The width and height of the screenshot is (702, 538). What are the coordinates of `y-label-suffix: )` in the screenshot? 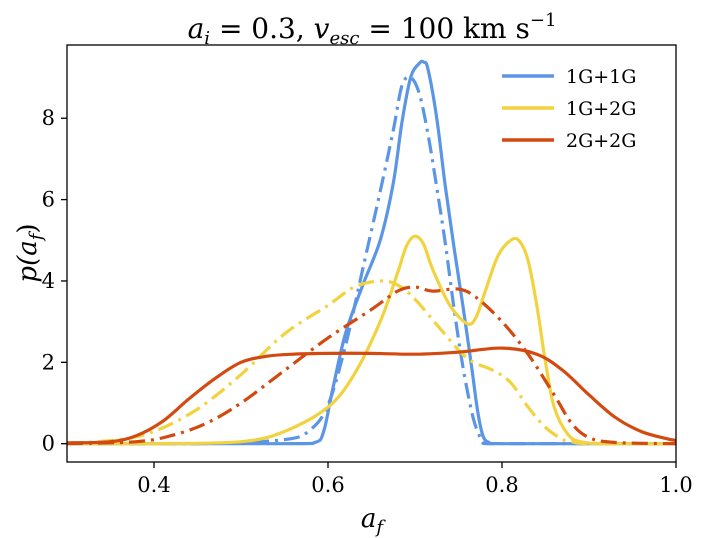 It's located at (28, 228).